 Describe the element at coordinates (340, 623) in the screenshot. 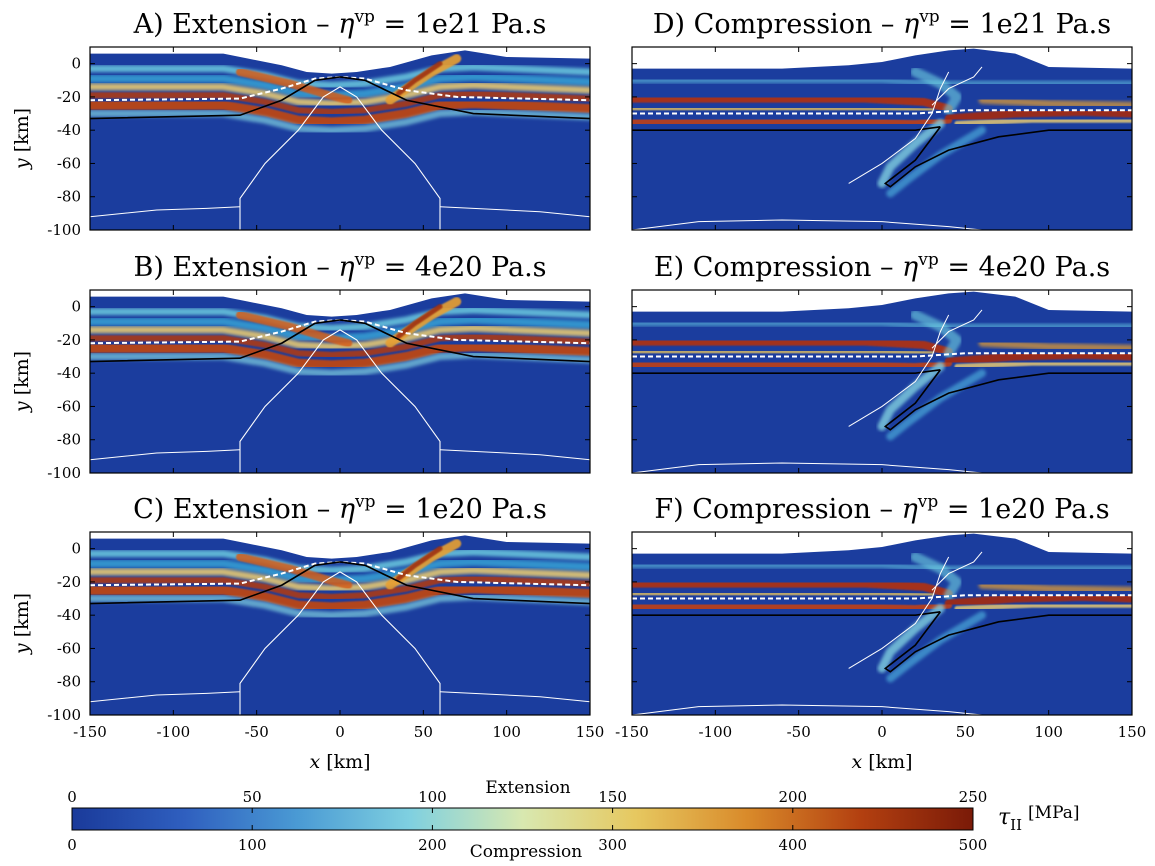

I see `panel-c` at that location.